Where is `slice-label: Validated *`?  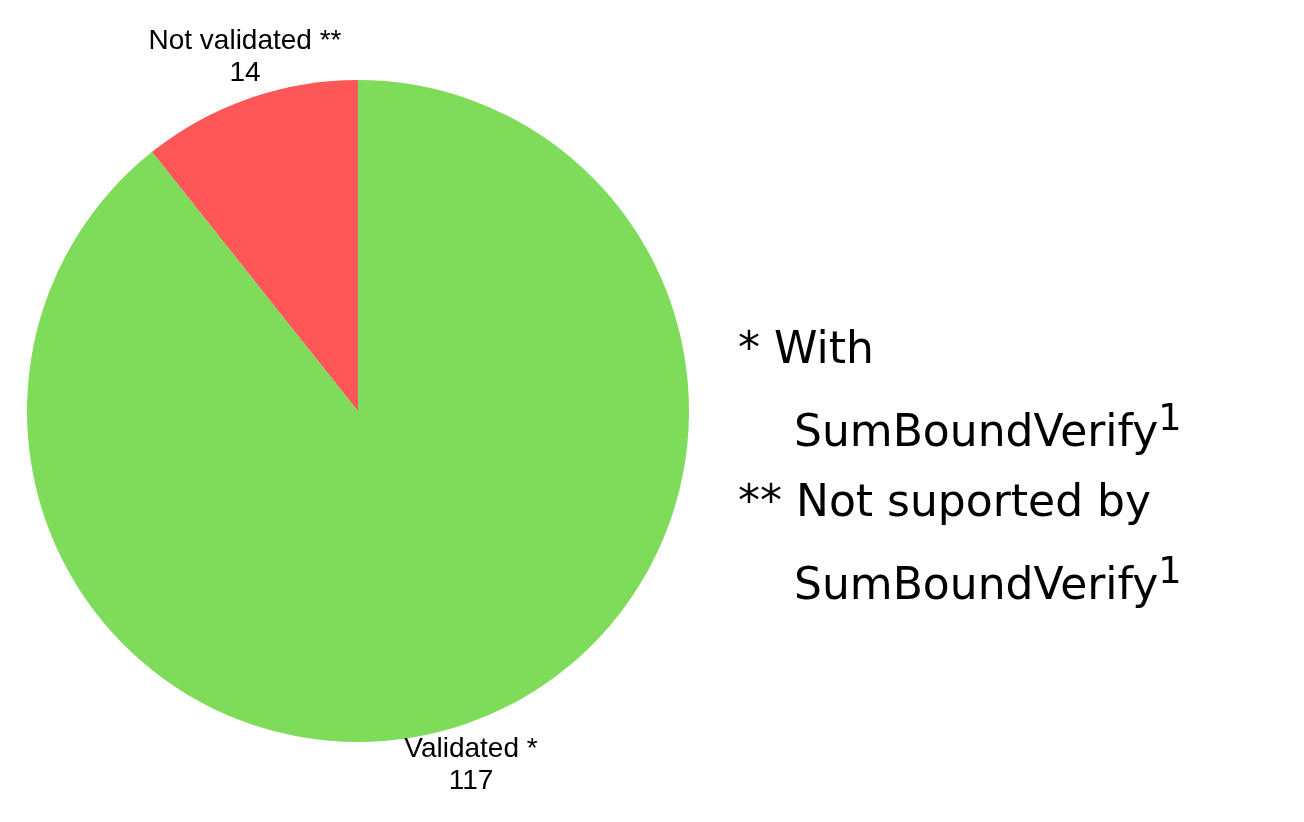
slice-label: Validated * is located at coordinates (471, 747).